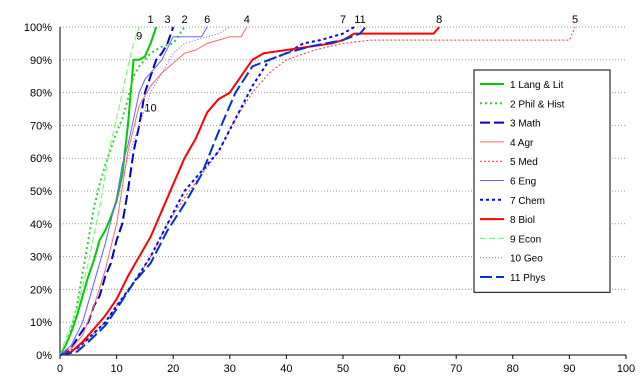  I want to click on y-tick-label: 0%, so click(44, 356).